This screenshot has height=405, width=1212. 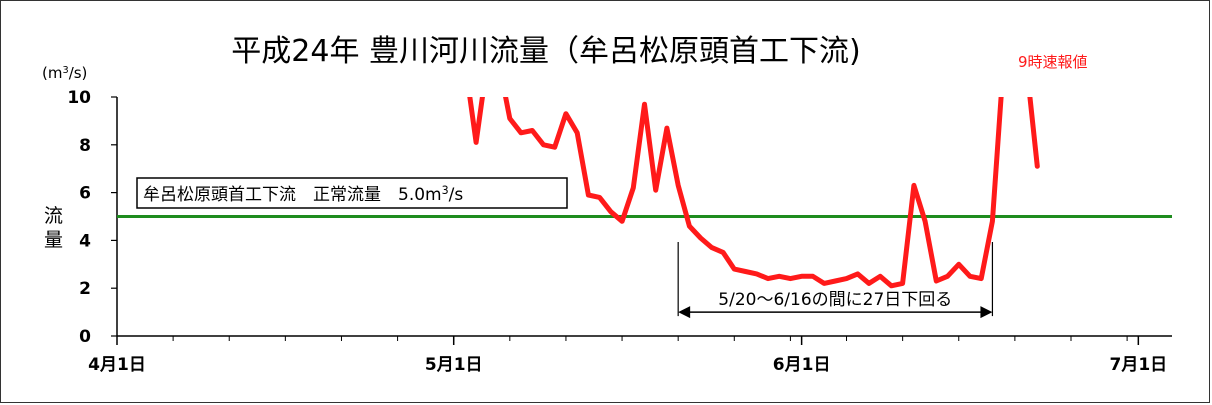 What do you see at coordinates (85, 146) in the screenshot?
I see `y-tick-label: 8` at bounding box center [85, 146].